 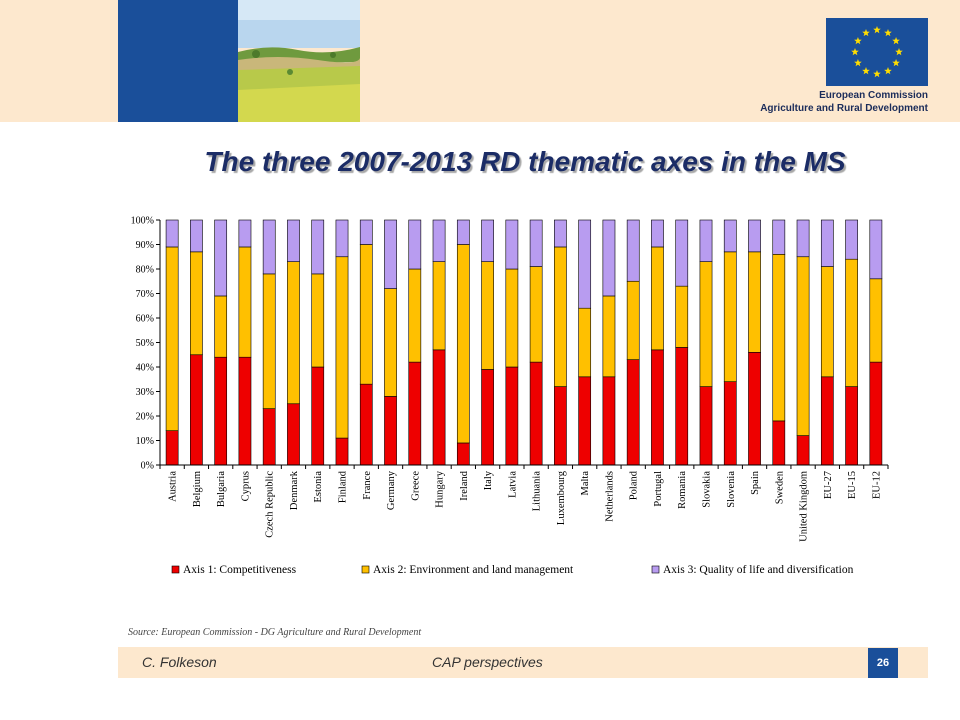 What do you see at coordinates (803, 238) in the screenshot?
I see `bar-segment-axis3-united-kingdom` at bounding box center [803, 238].